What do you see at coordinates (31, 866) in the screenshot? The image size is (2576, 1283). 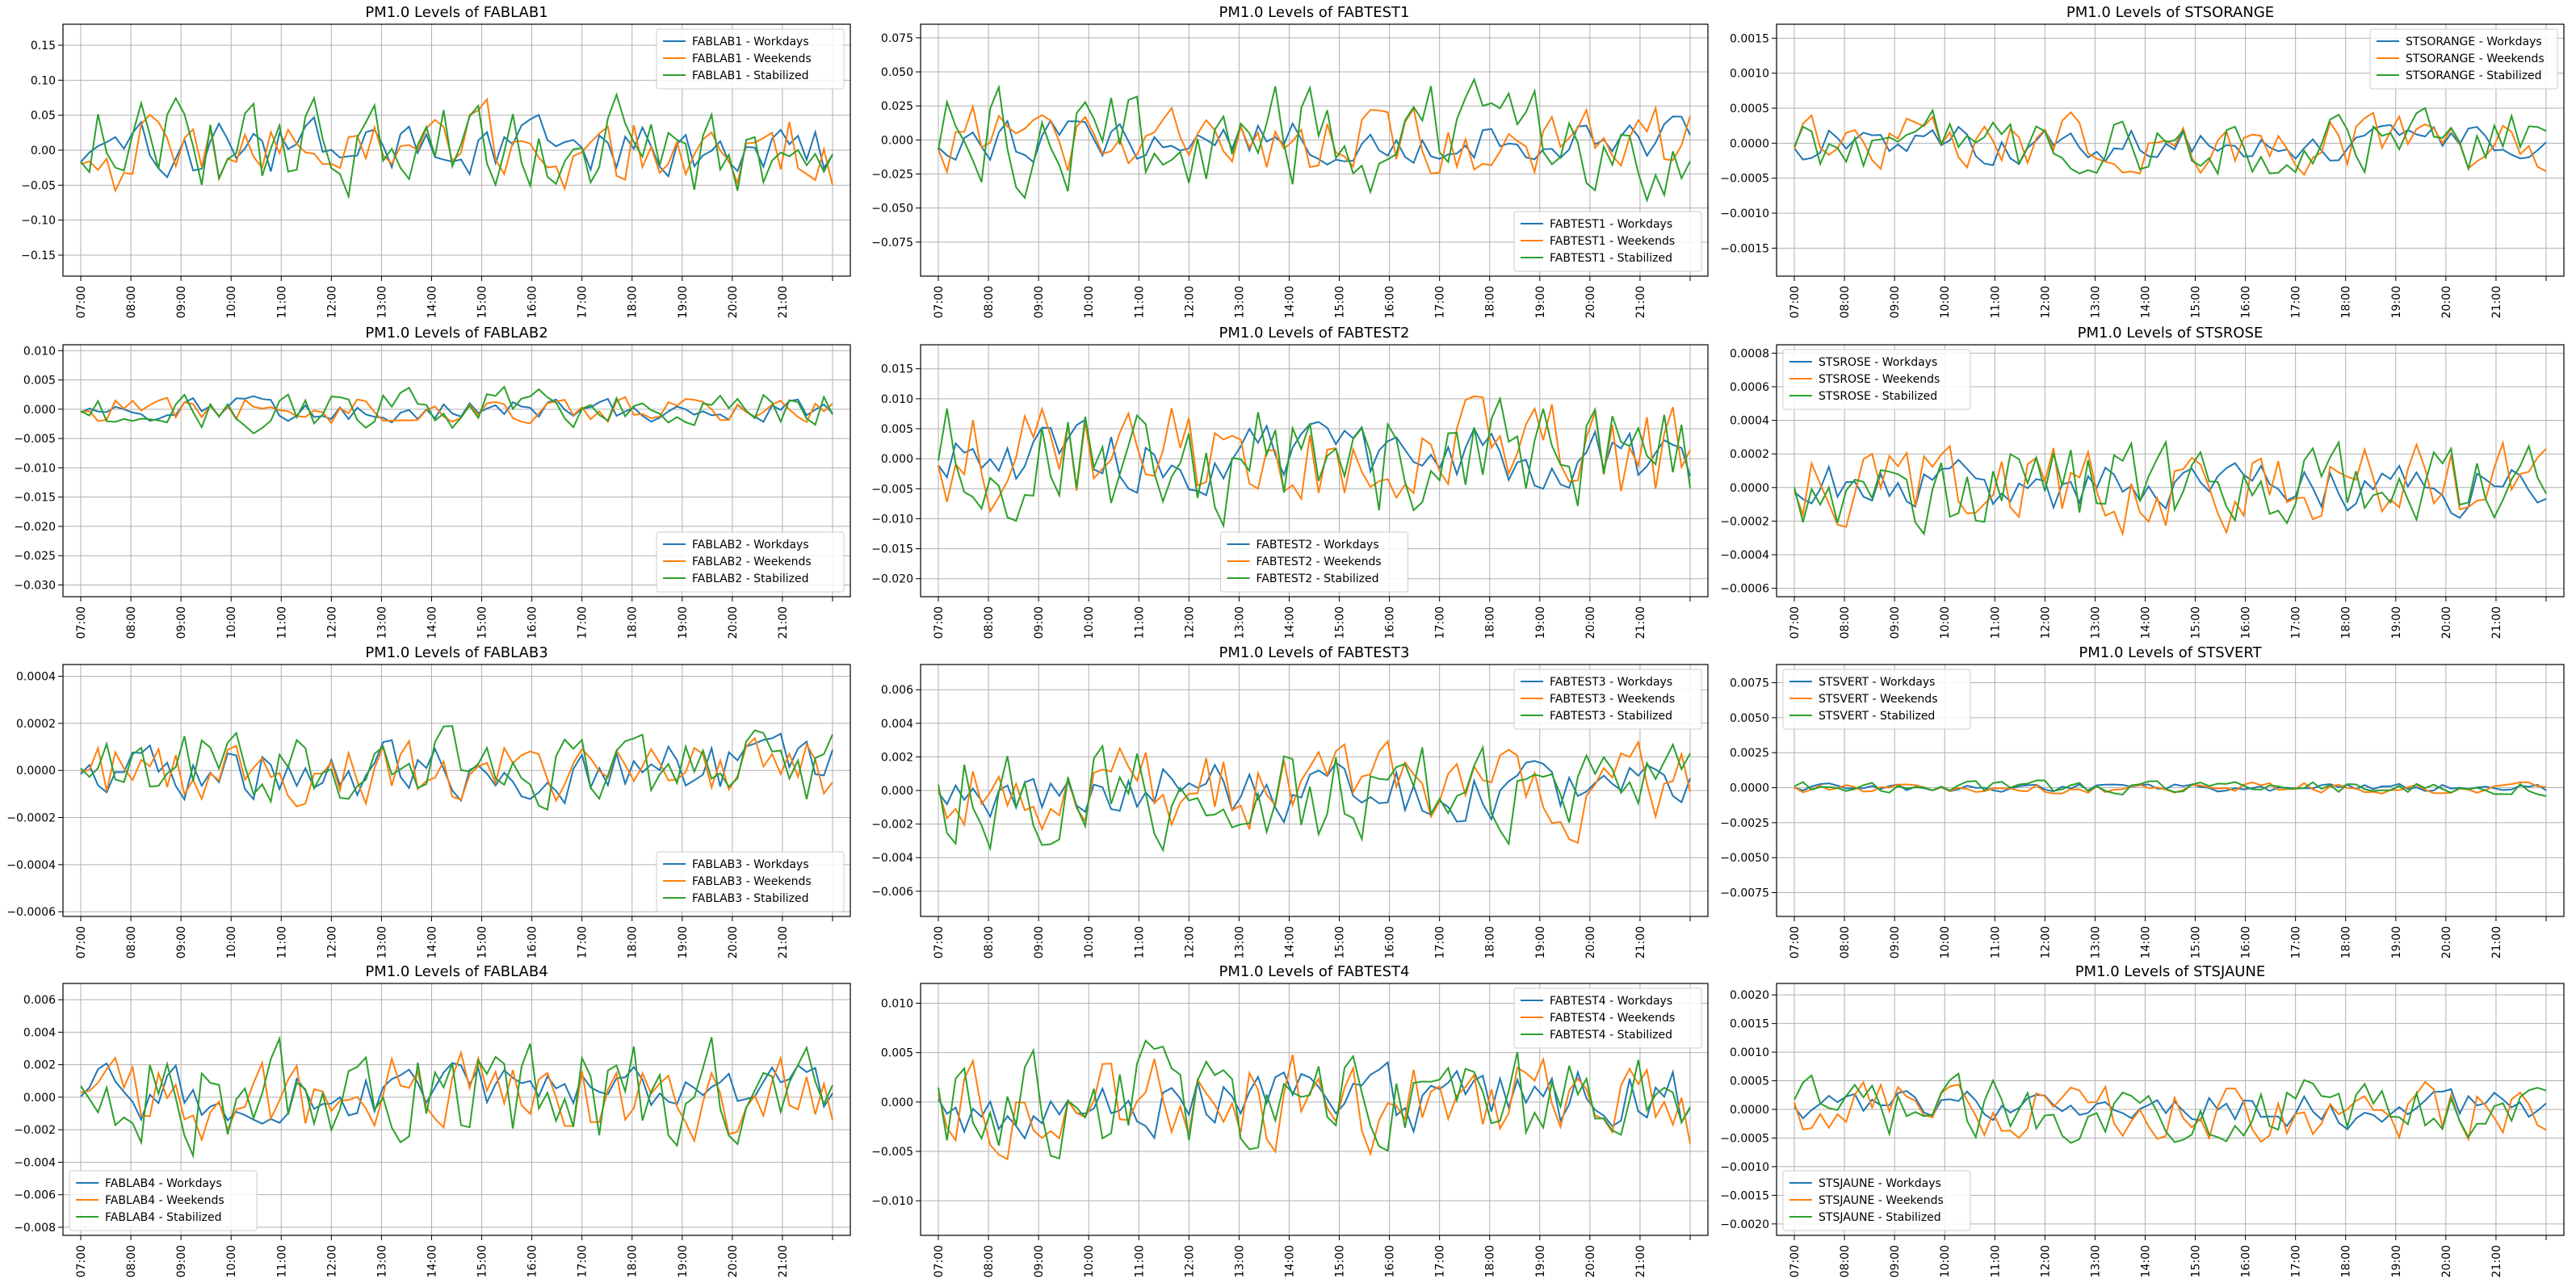 I see `y-tick-label: −0.0004` at bounding box center [31, 866].